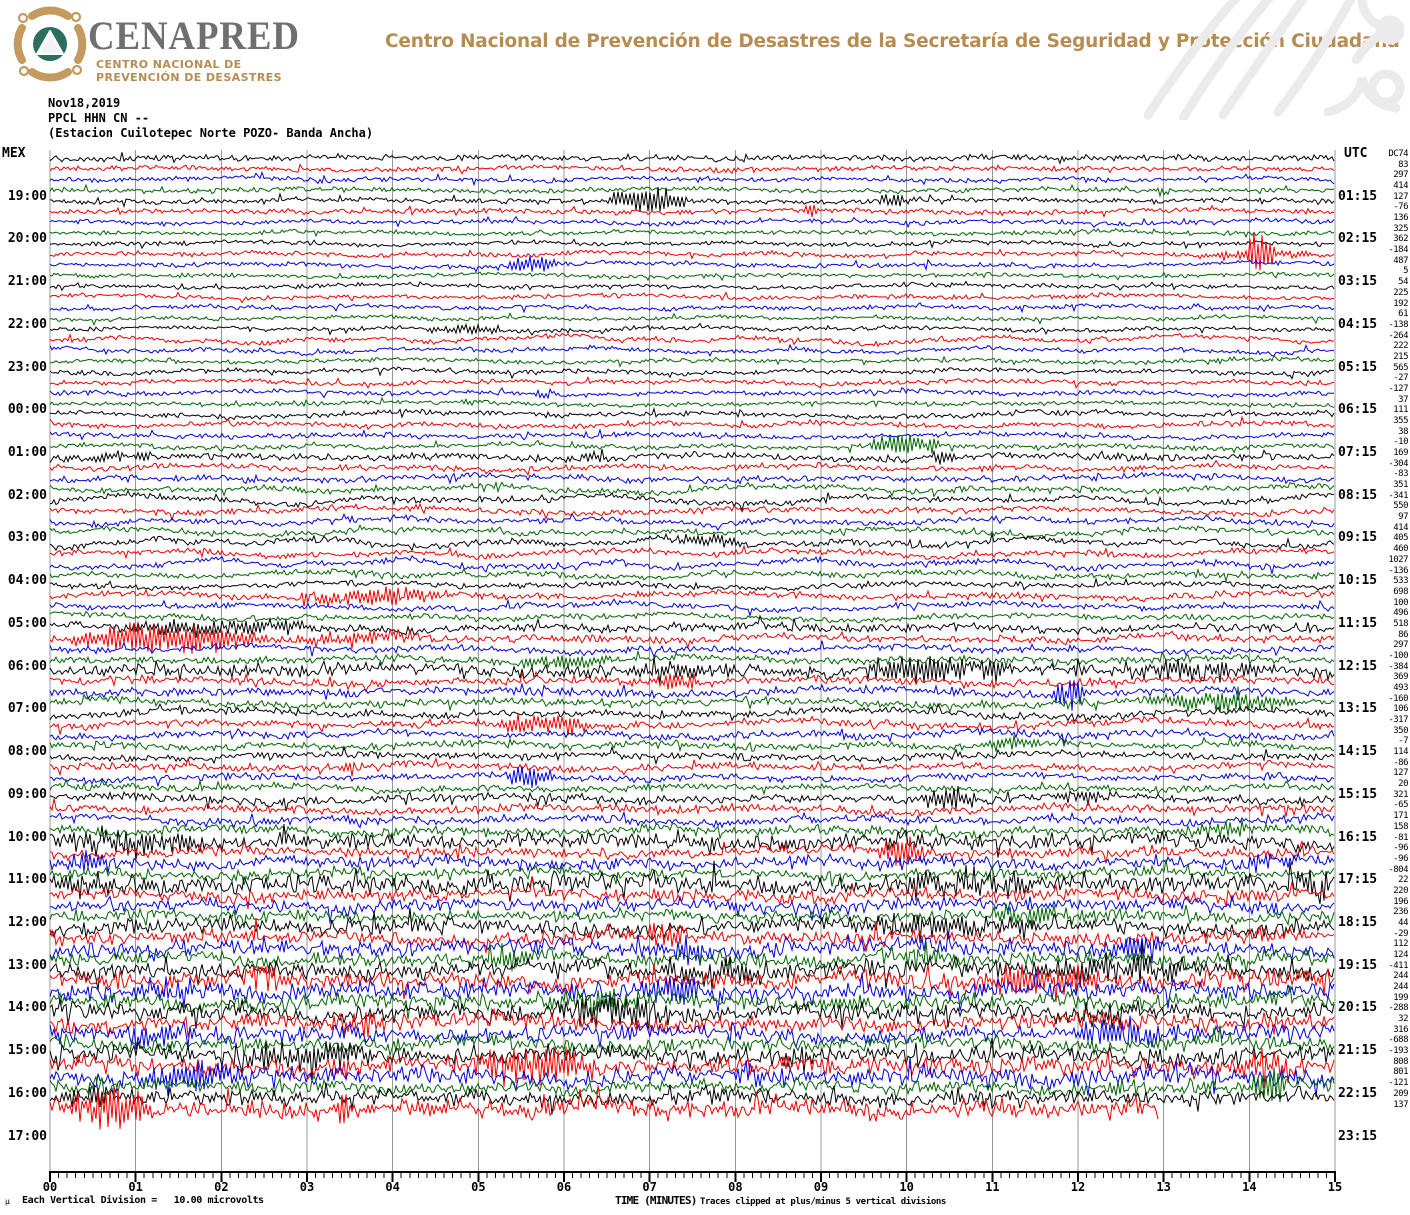 The width and height of the screenshot is (1410, 1215). I want to click on hour-label-right: 07:15, so click(1358, 453).